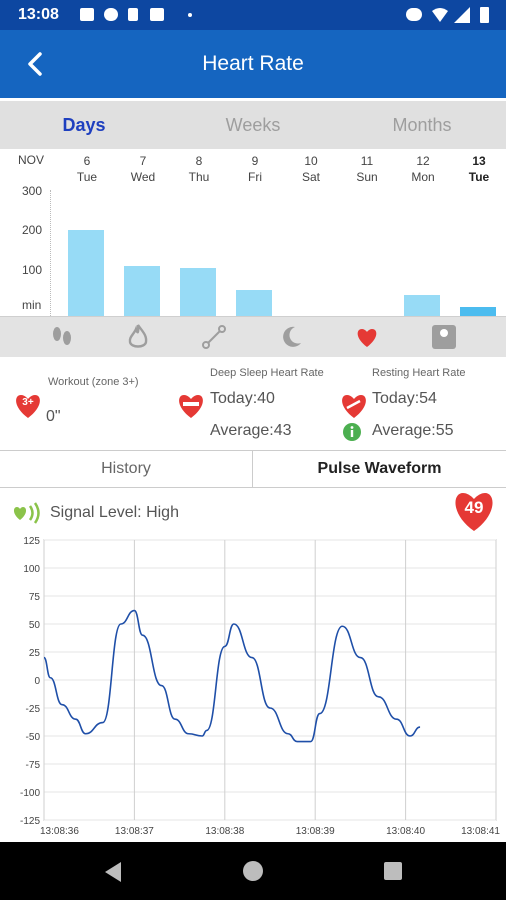 The width and height of the screenshot is (506, 900). What do you see at coordinates (53, 416) in the screenshot?
I see `workout-value: 0"` at bounding box center [53, 416].